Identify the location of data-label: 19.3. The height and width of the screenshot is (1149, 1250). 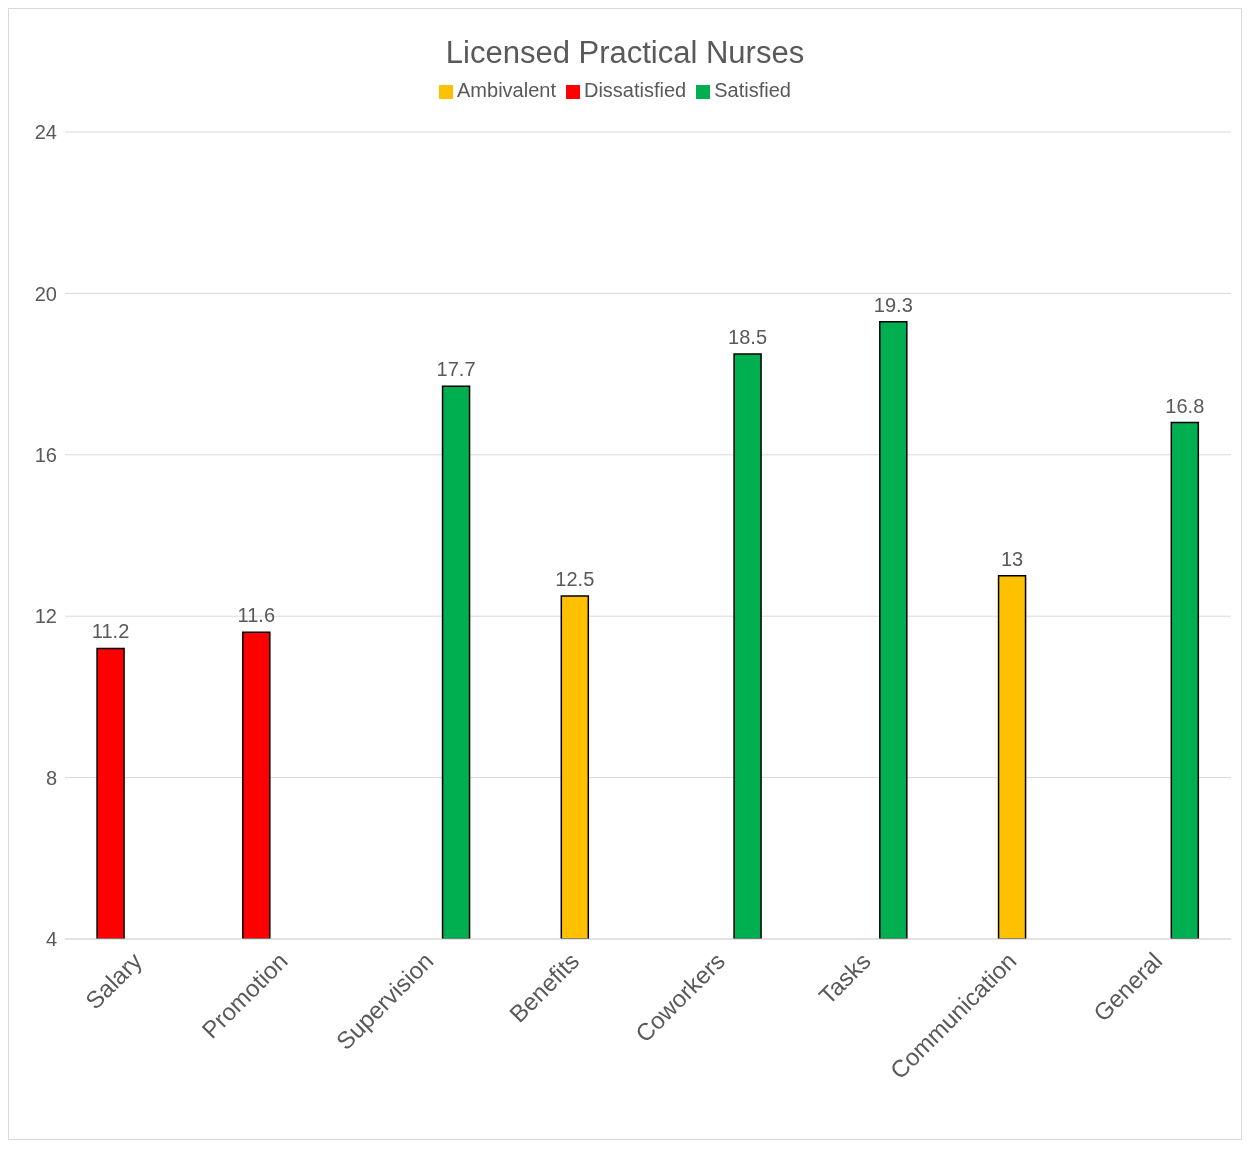
(893, 304).